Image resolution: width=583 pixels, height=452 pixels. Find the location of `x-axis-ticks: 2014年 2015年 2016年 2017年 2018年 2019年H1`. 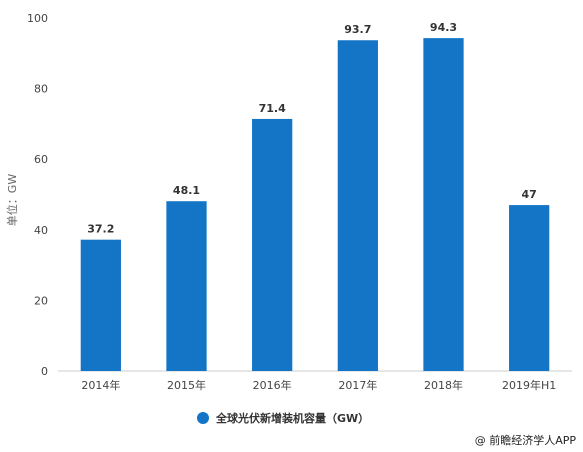

x-axis-ticks: 2014年 2015年 2016年 2017年 2018年 2019年H1 is located at coordinates (318, 385).